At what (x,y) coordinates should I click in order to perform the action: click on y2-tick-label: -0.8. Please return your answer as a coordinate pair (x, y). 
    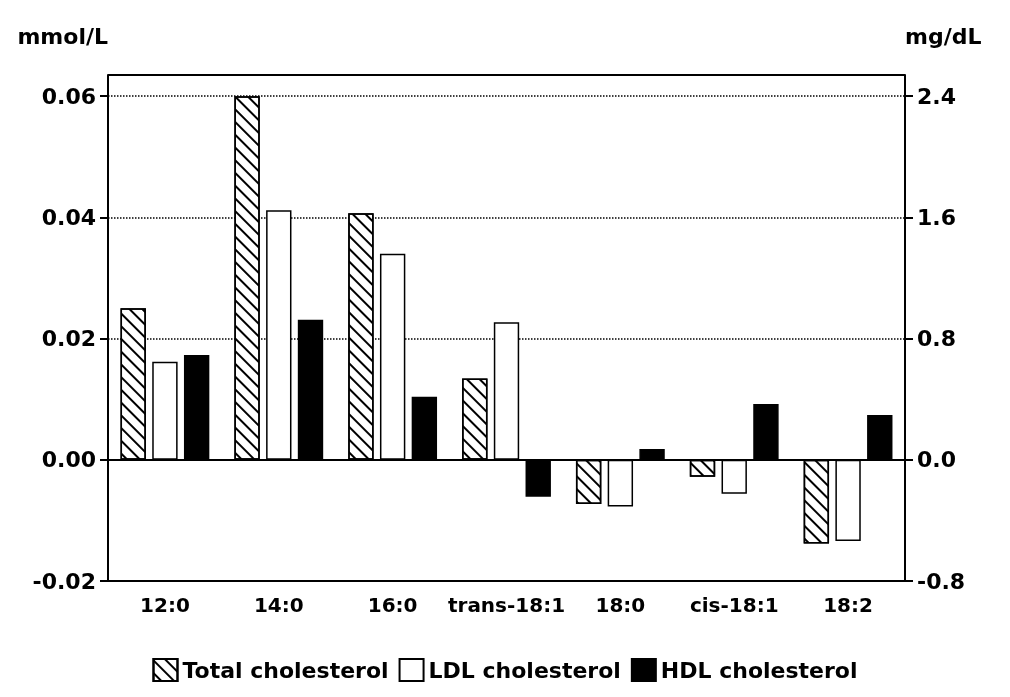
    Looking at the image, I should click on (941, 581).